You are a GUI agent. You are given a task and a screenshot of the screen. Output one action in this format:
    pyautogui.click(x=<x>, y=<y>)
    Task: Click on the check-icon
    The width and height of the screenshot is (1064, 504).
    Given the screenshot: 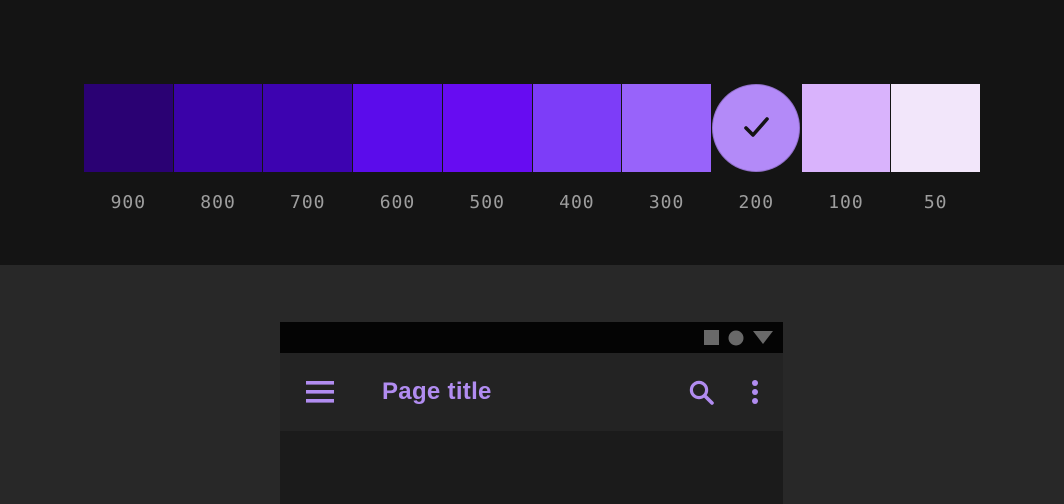 What is the action you would take?
    pyautogui.click(x=757, y=127)
    